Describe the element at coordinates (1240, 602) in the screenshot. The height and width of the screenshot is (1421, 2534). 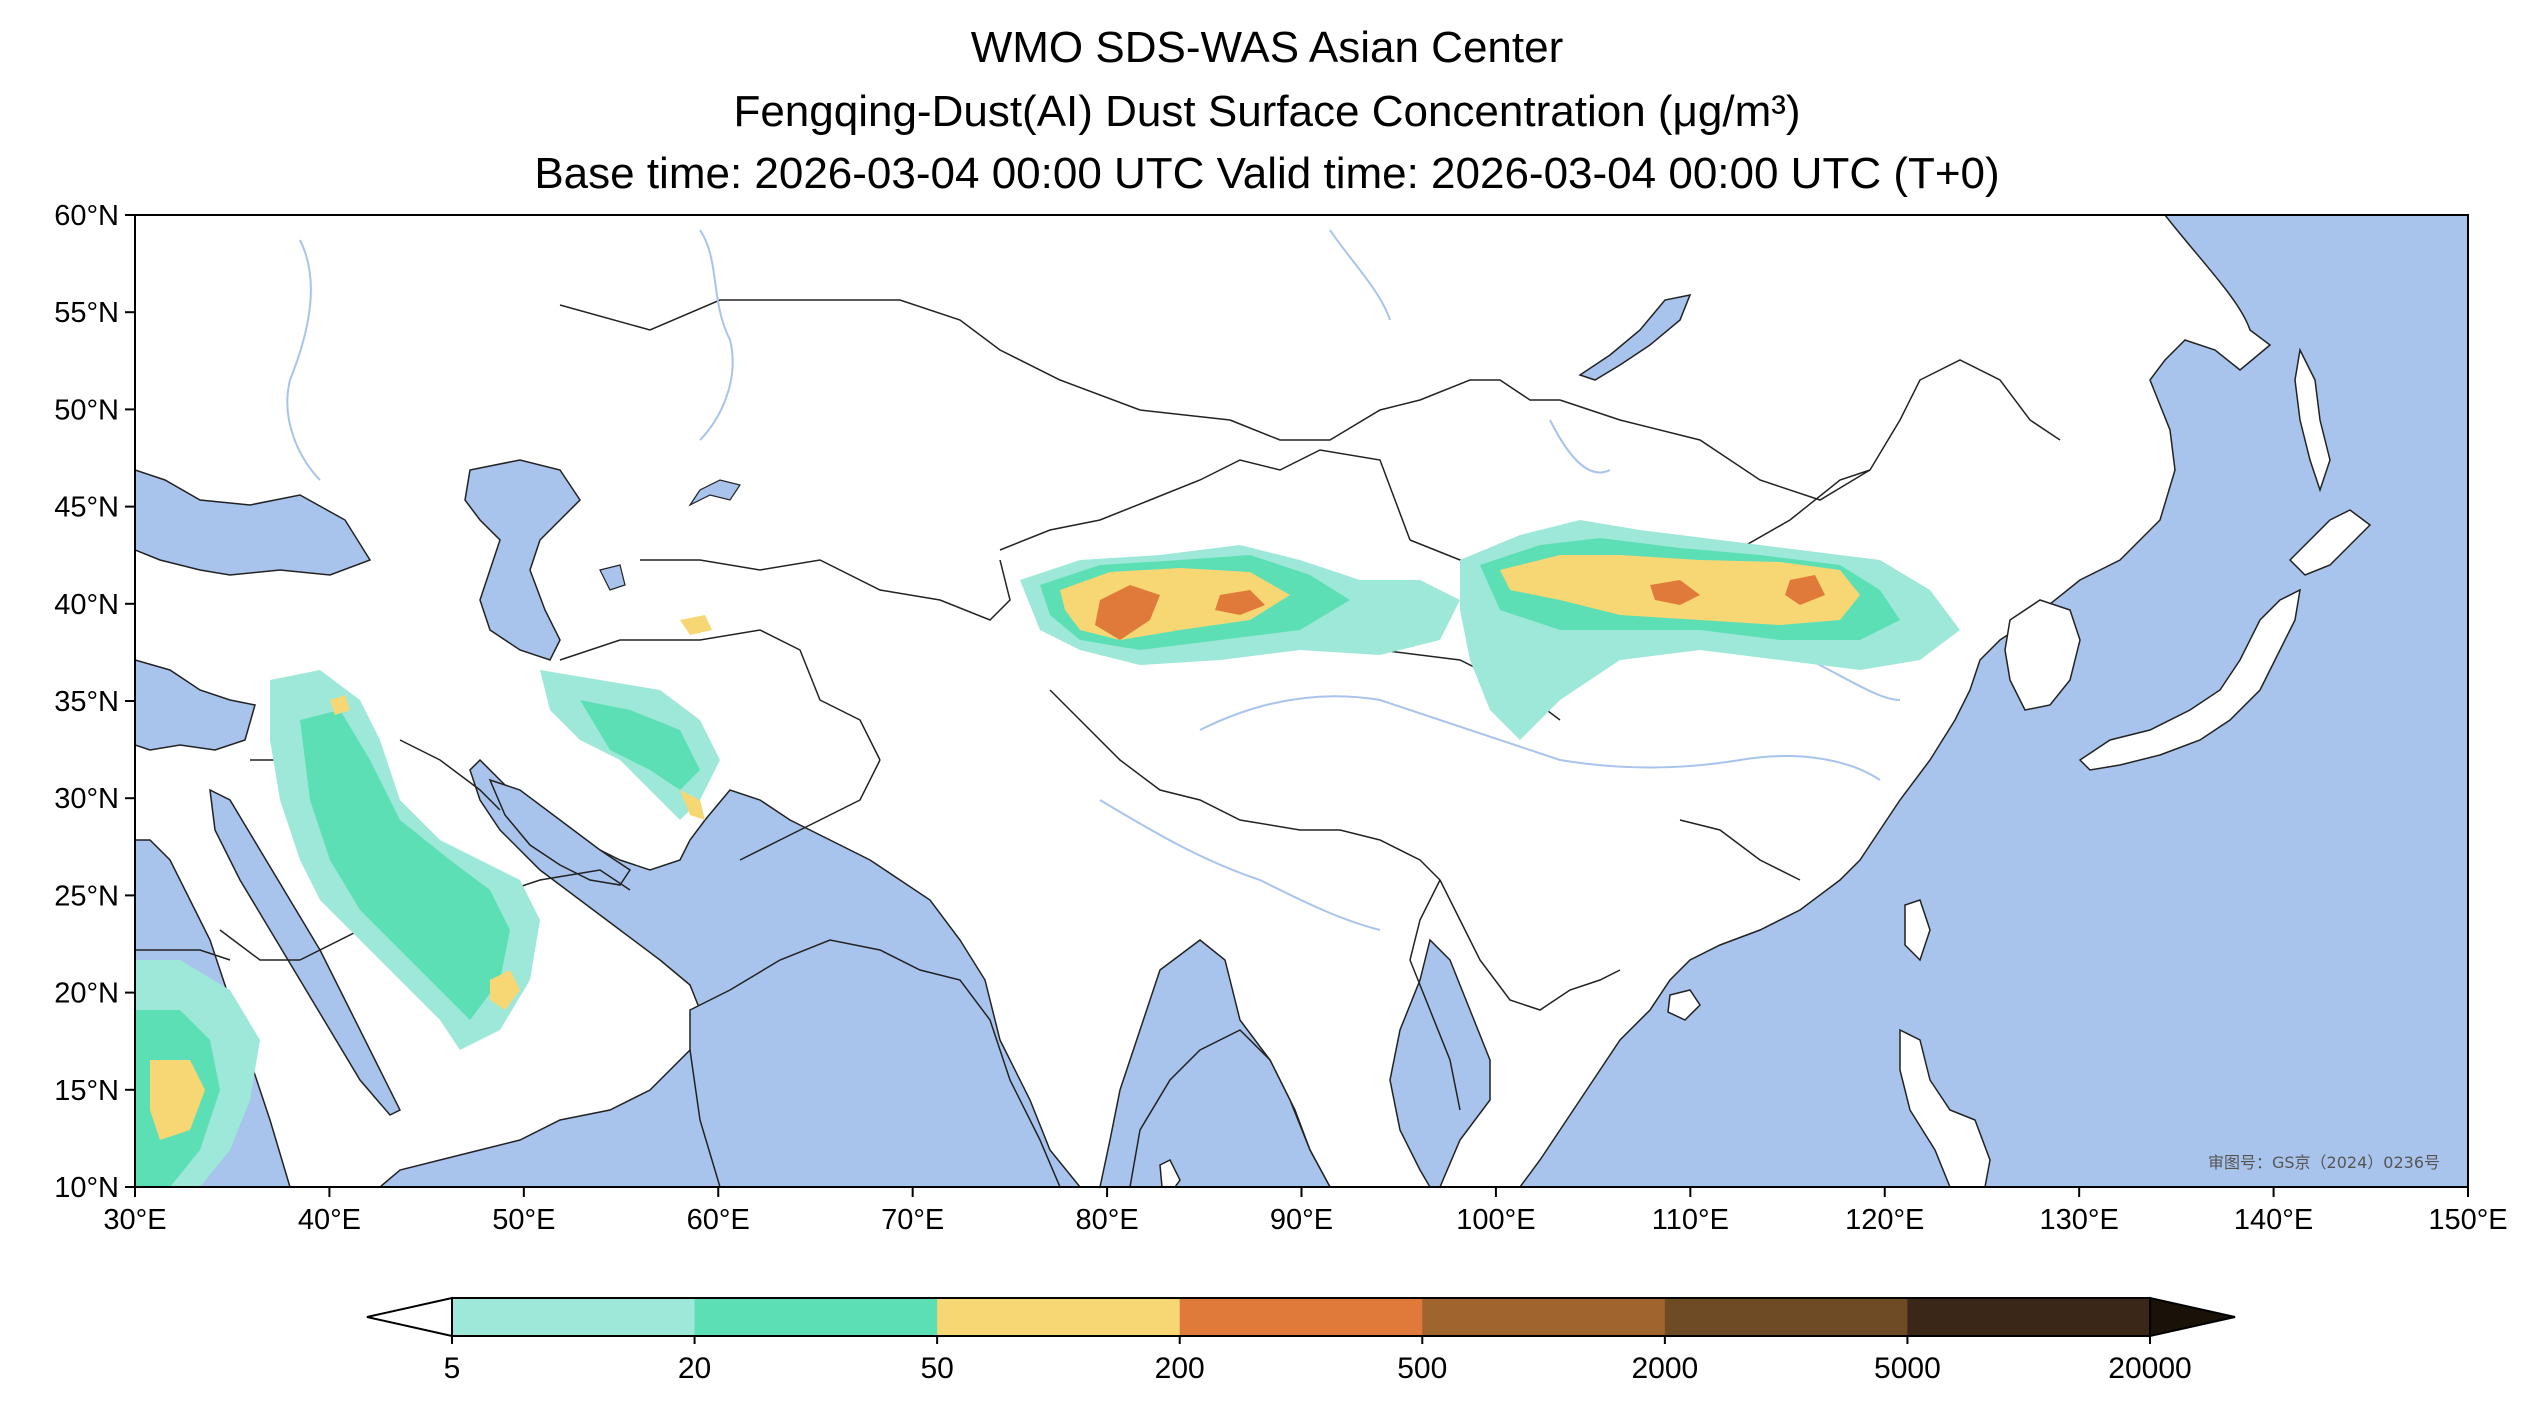
I see `dust-tarim-200b` at that location.